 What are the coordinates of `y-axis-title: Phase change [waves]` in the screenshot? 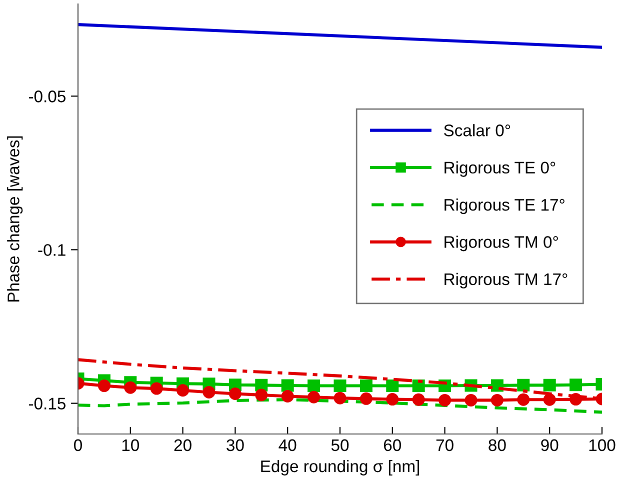 It's located at (15, 219).